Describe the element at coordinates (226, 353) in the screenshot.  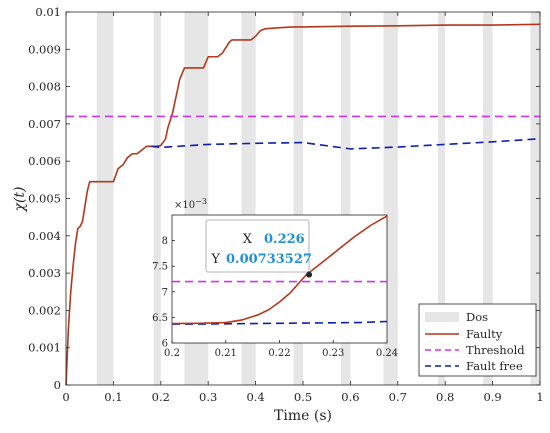
I see `inset-x-tick-label: 0.21` at that location.